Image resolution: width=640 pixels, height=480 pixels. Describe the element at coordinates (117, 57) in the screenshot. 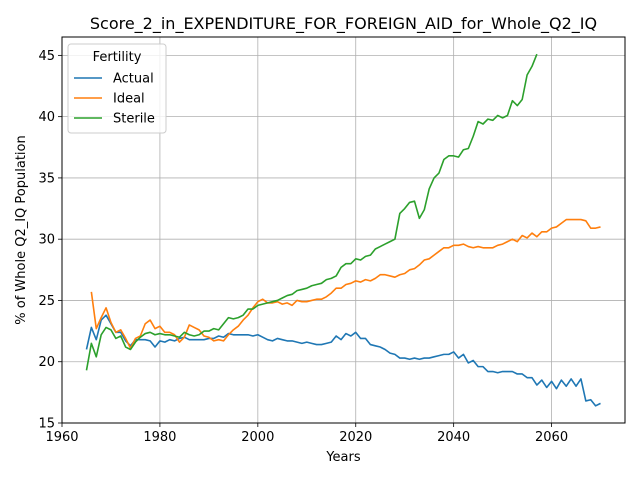

I see `legend-title: Fertility` at that location.